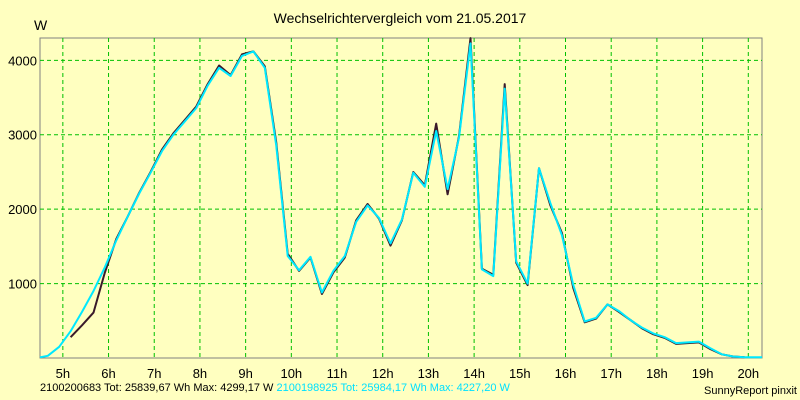  What do you see at coordinates (657, 373) in the screenshot?
I see `x-tick-label: 18h` at bounding box center [657, 373].